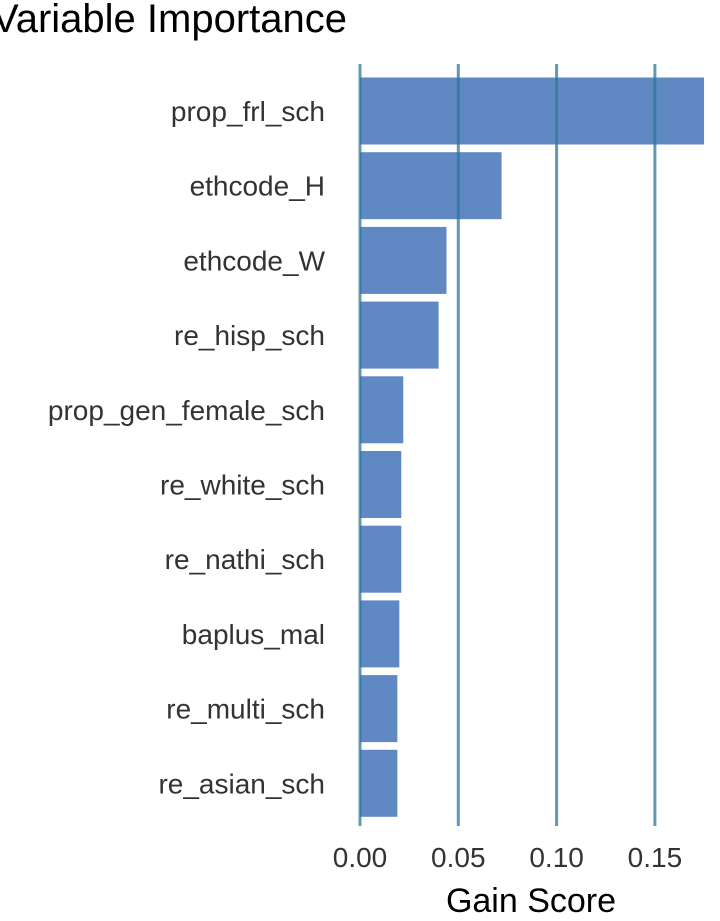 This screenshot has width=720, height=921. What do you see at coordinates (382, 410) in the screenshot?
I see `bar-prop_gen_female_sch` at bounding box center [382, 410].